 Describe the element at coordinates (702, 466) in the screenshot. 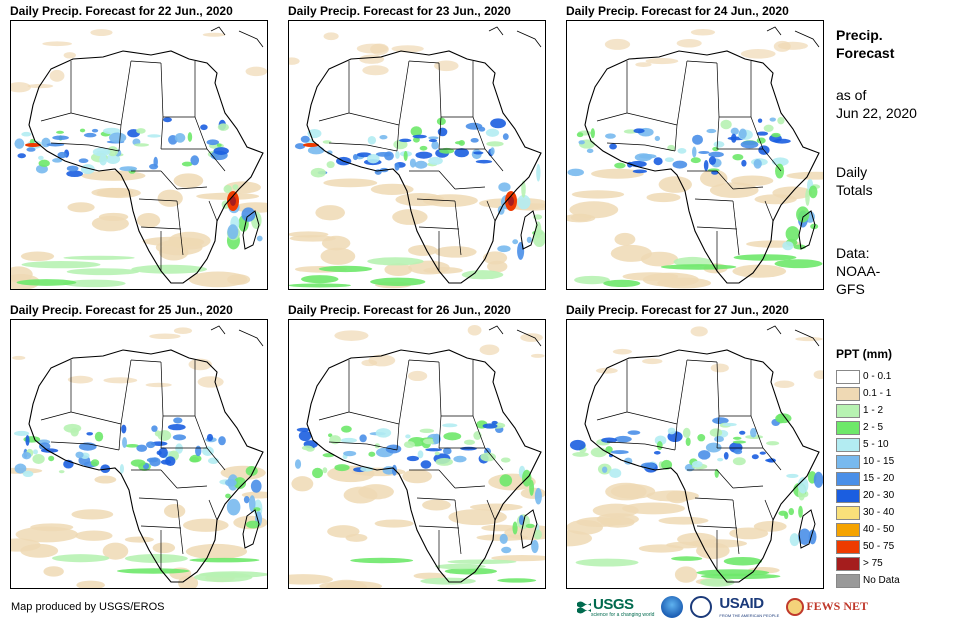

I see `africa-outline` at that location.